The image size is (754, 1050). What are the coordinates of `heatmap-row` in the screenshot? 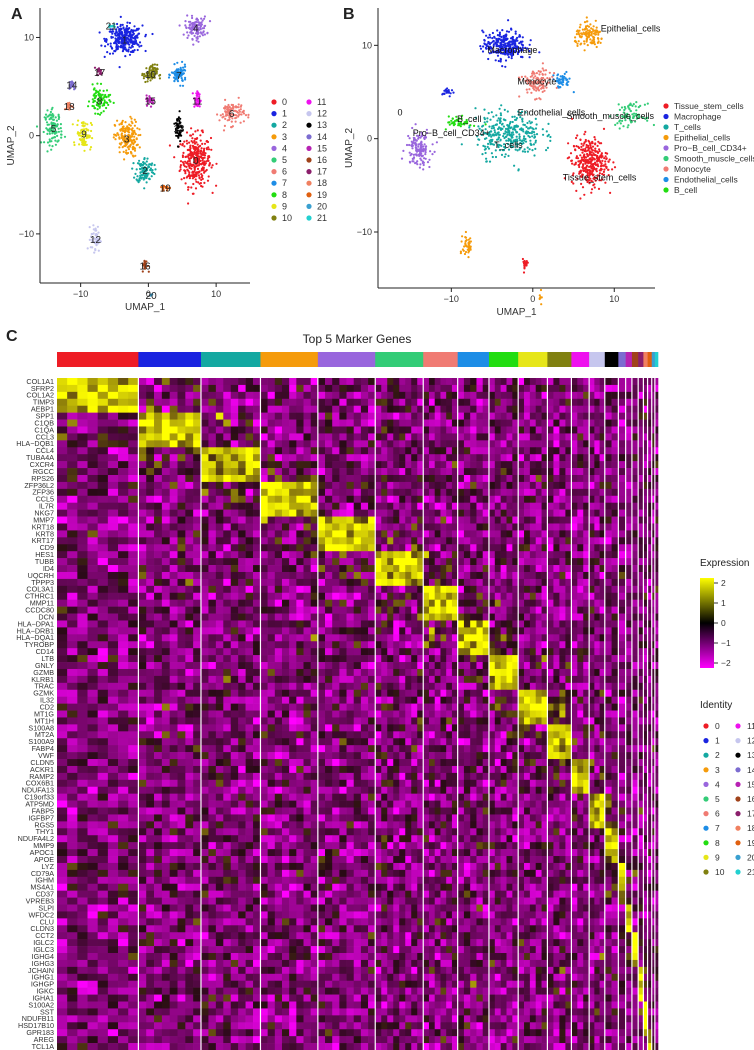 It's located at (358, 430).